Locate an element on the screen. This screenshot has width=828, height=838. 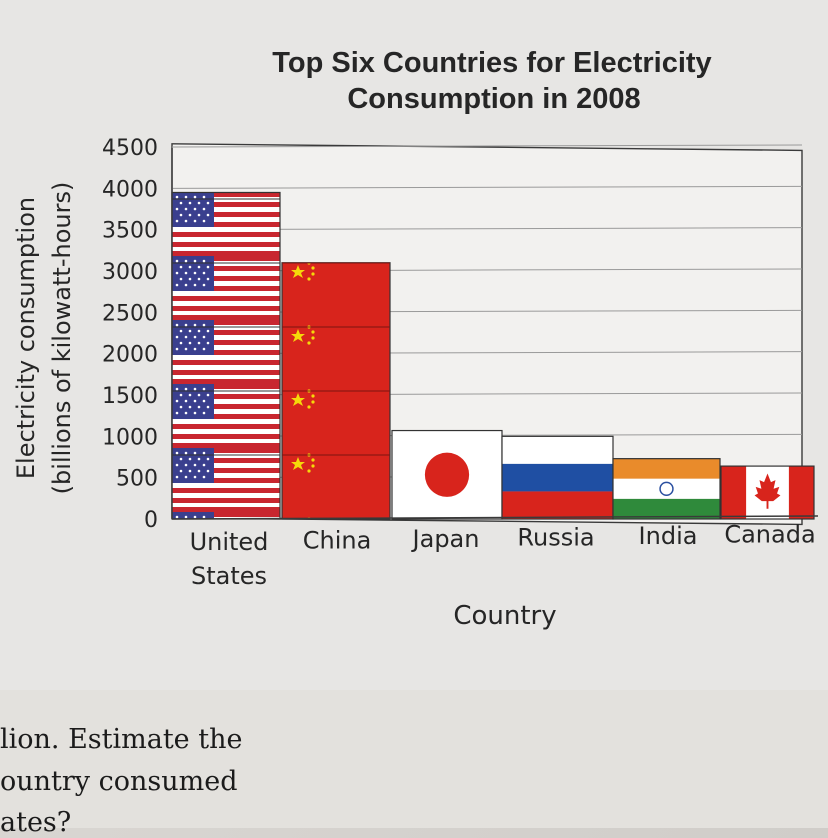
book-text-line-3: ates? is located at coordinates (36, 822).